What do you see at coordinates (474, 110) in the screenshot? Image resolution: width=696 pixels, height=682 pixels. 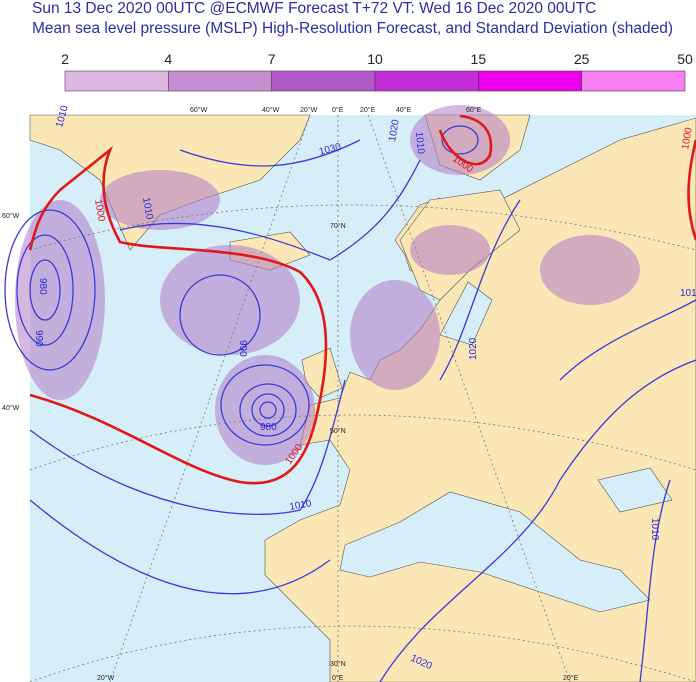 I see `lon-label: 60°E` at bounding box center [474, 110].